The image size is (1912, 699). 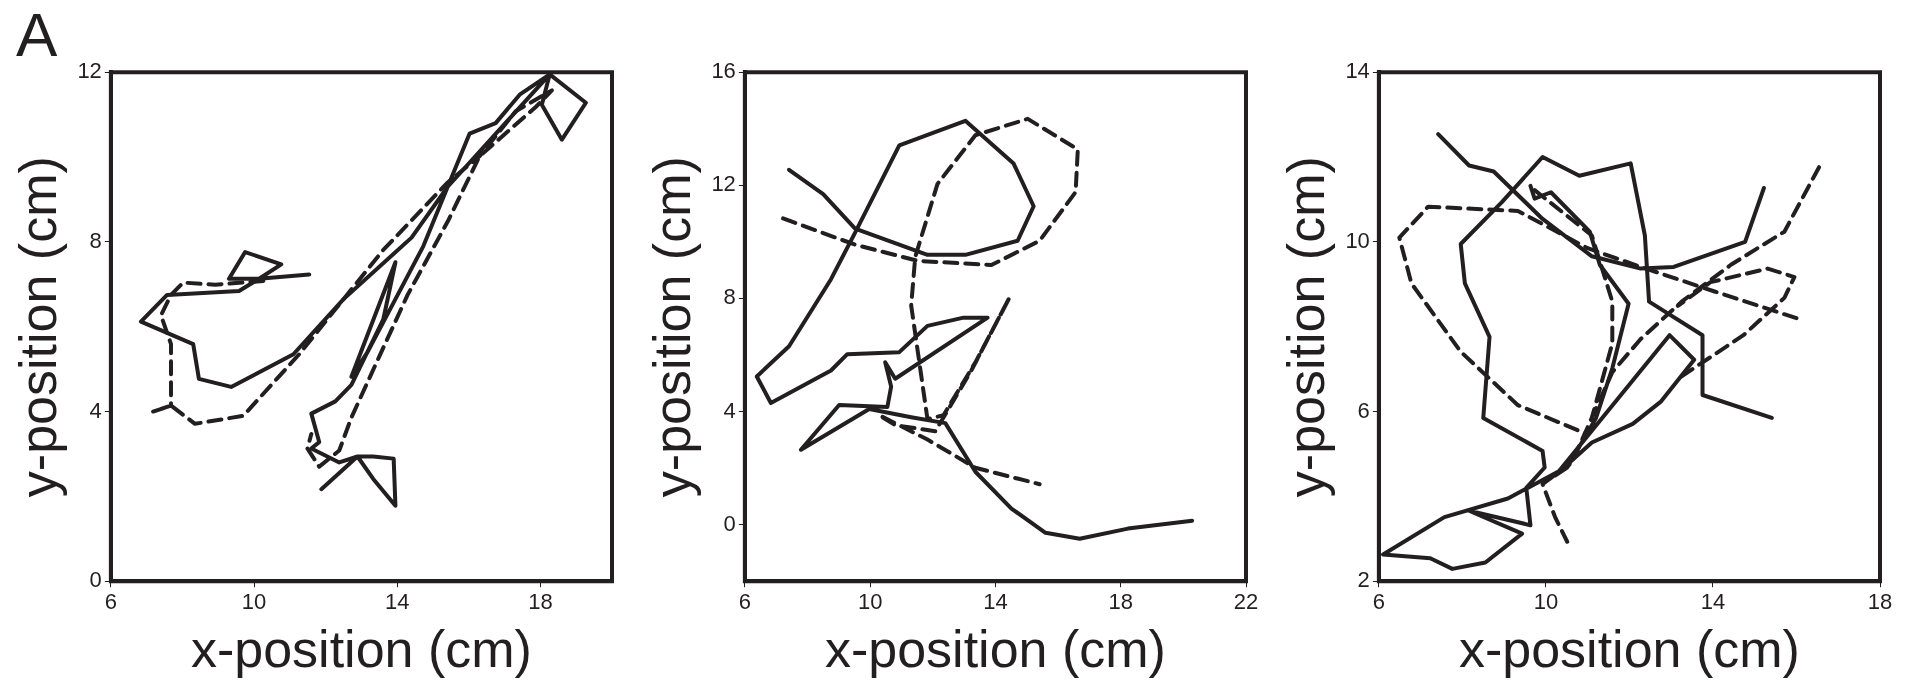 What do you see at coordinates (723, 71) in the screenshot?
I see `y-tick-label: 16` at bounding box center [723, 71].